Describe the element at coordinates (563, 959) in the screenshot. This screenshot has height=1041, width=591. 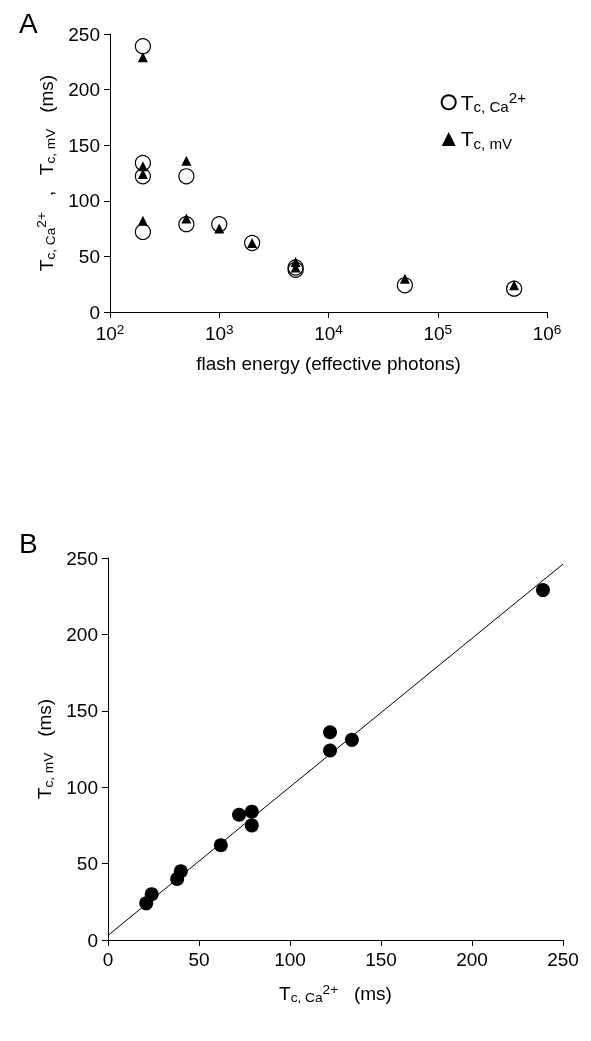
I see `x-tick-label: 250` at that location.